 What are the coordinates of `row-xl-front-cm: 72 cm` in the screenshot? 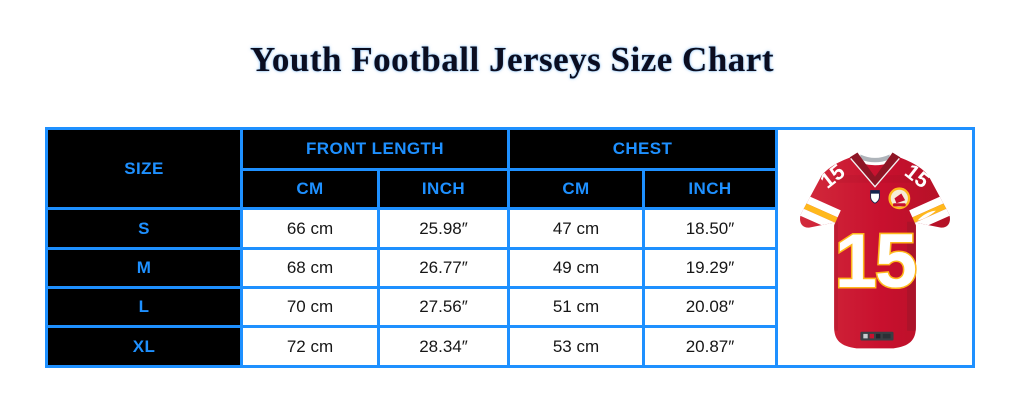 It's located at (310, 346).